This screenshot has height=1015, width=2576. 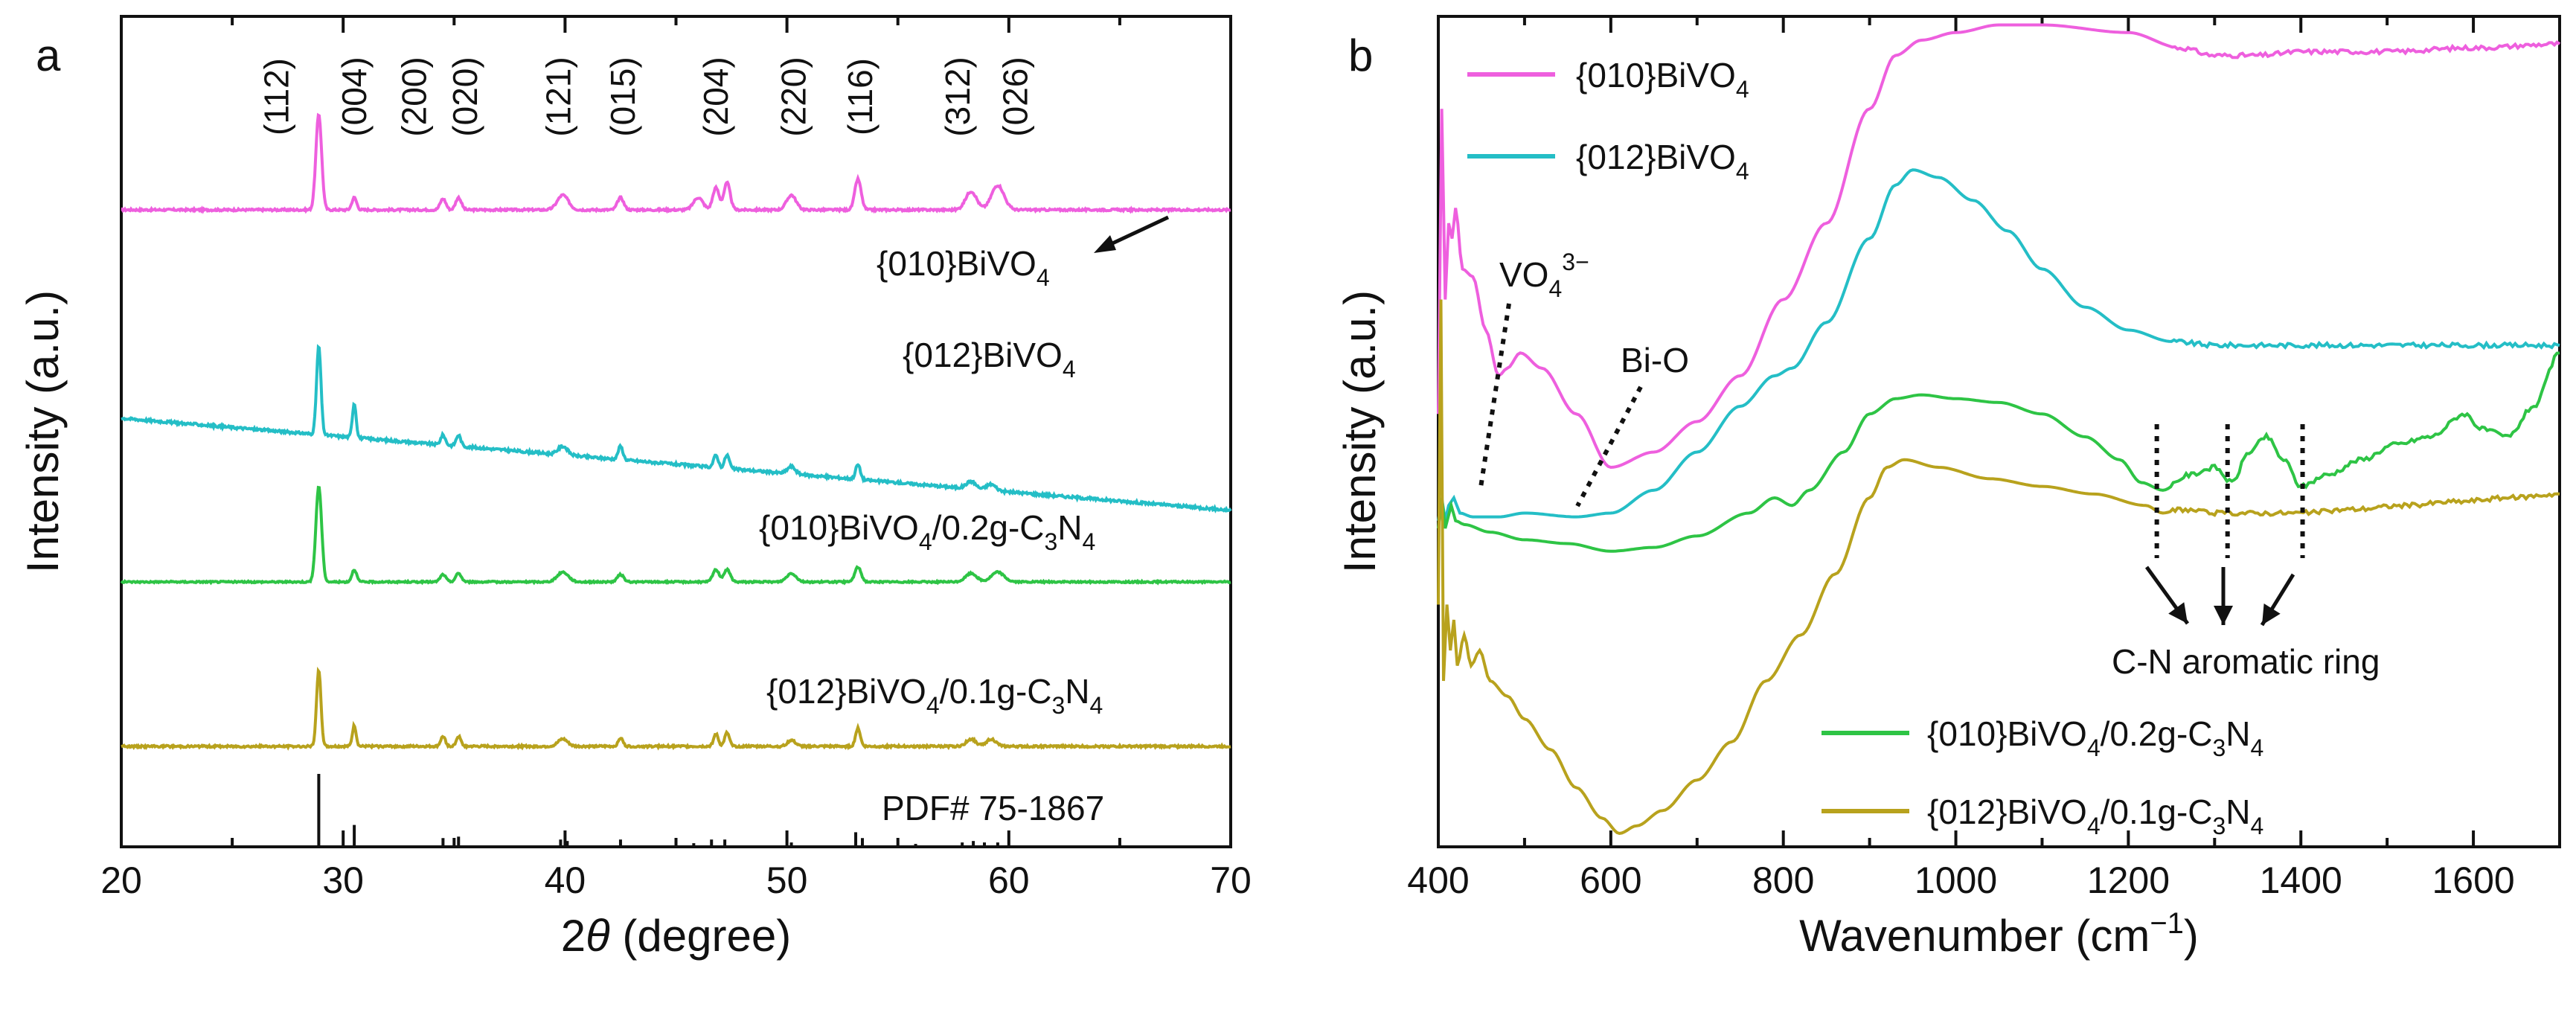 I want to click on legend-label-012: {012}BiVO4​, so click(x=1663, y=161).